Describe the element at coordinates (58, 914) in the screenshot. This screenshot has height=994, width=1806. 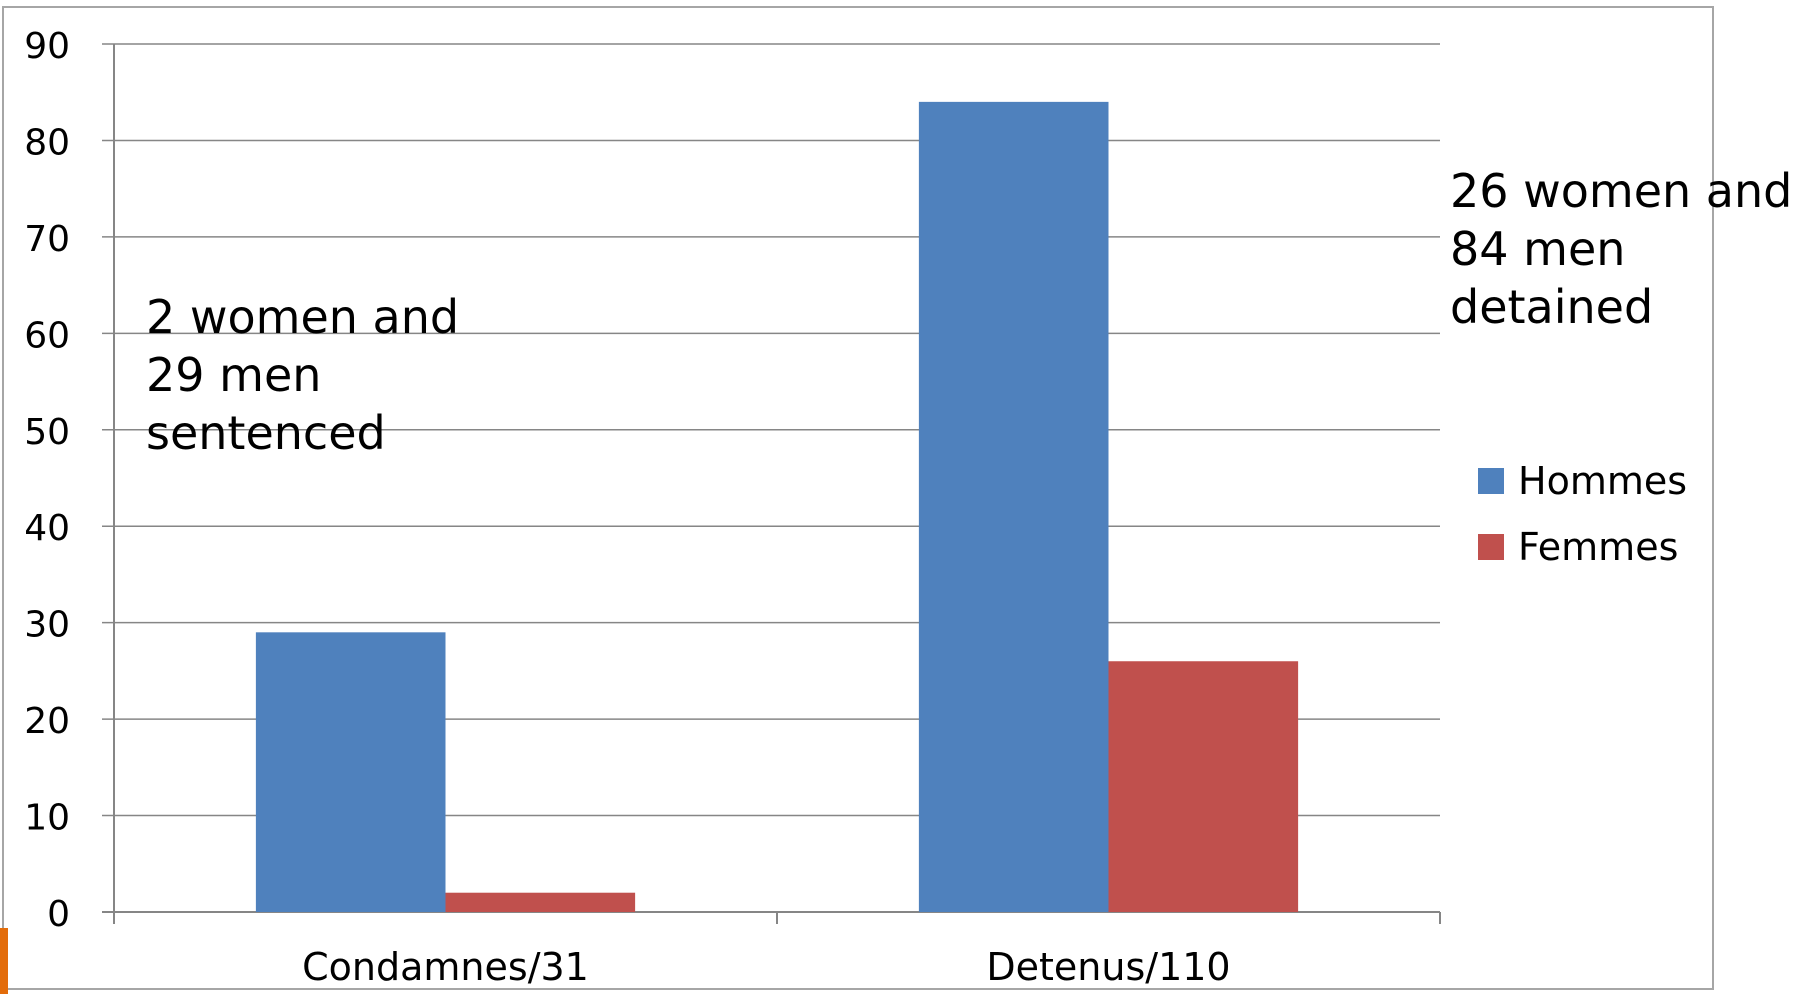
I see `y-tick-label-0: 0` at that location.